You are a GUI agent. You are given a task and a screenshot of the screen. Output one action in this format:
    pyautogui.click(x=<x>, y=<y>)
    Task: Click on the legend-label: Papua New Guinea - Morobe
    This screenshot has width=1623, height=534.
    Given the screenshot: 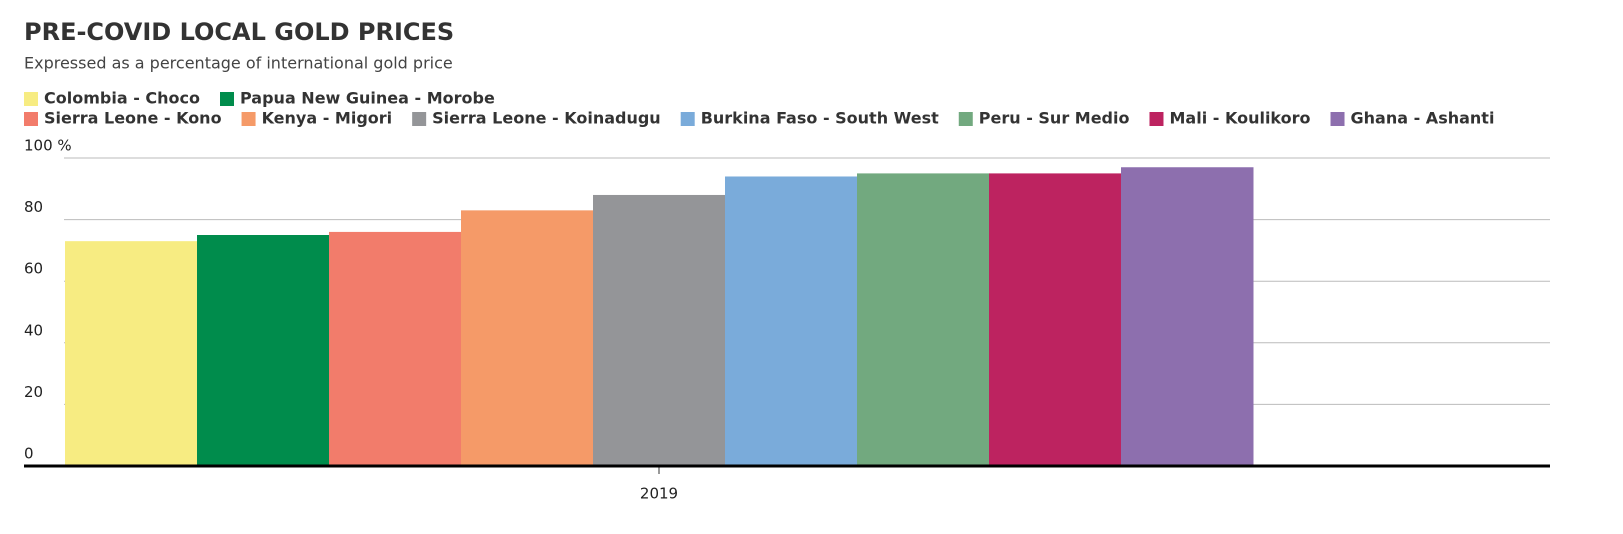 What is the action you would take?
    pyautogui.click(x=367, y=98)
    